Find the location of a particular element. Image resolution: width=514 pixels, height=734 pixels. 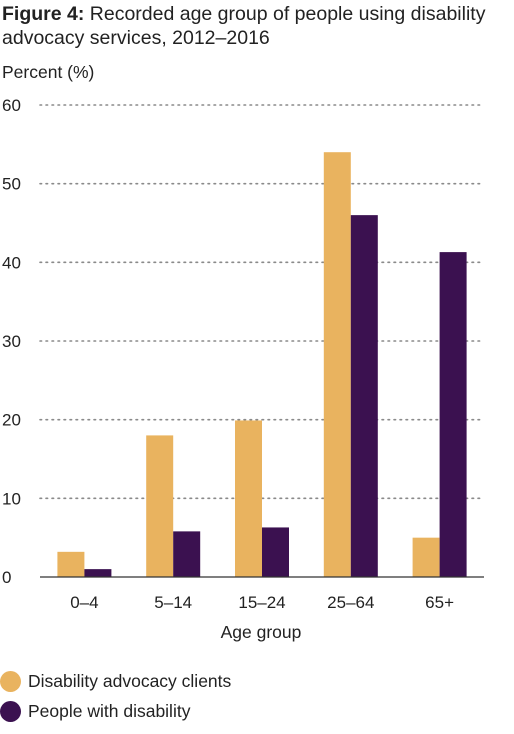

y-tick-label: 40 is located at coordinates (11, 262).